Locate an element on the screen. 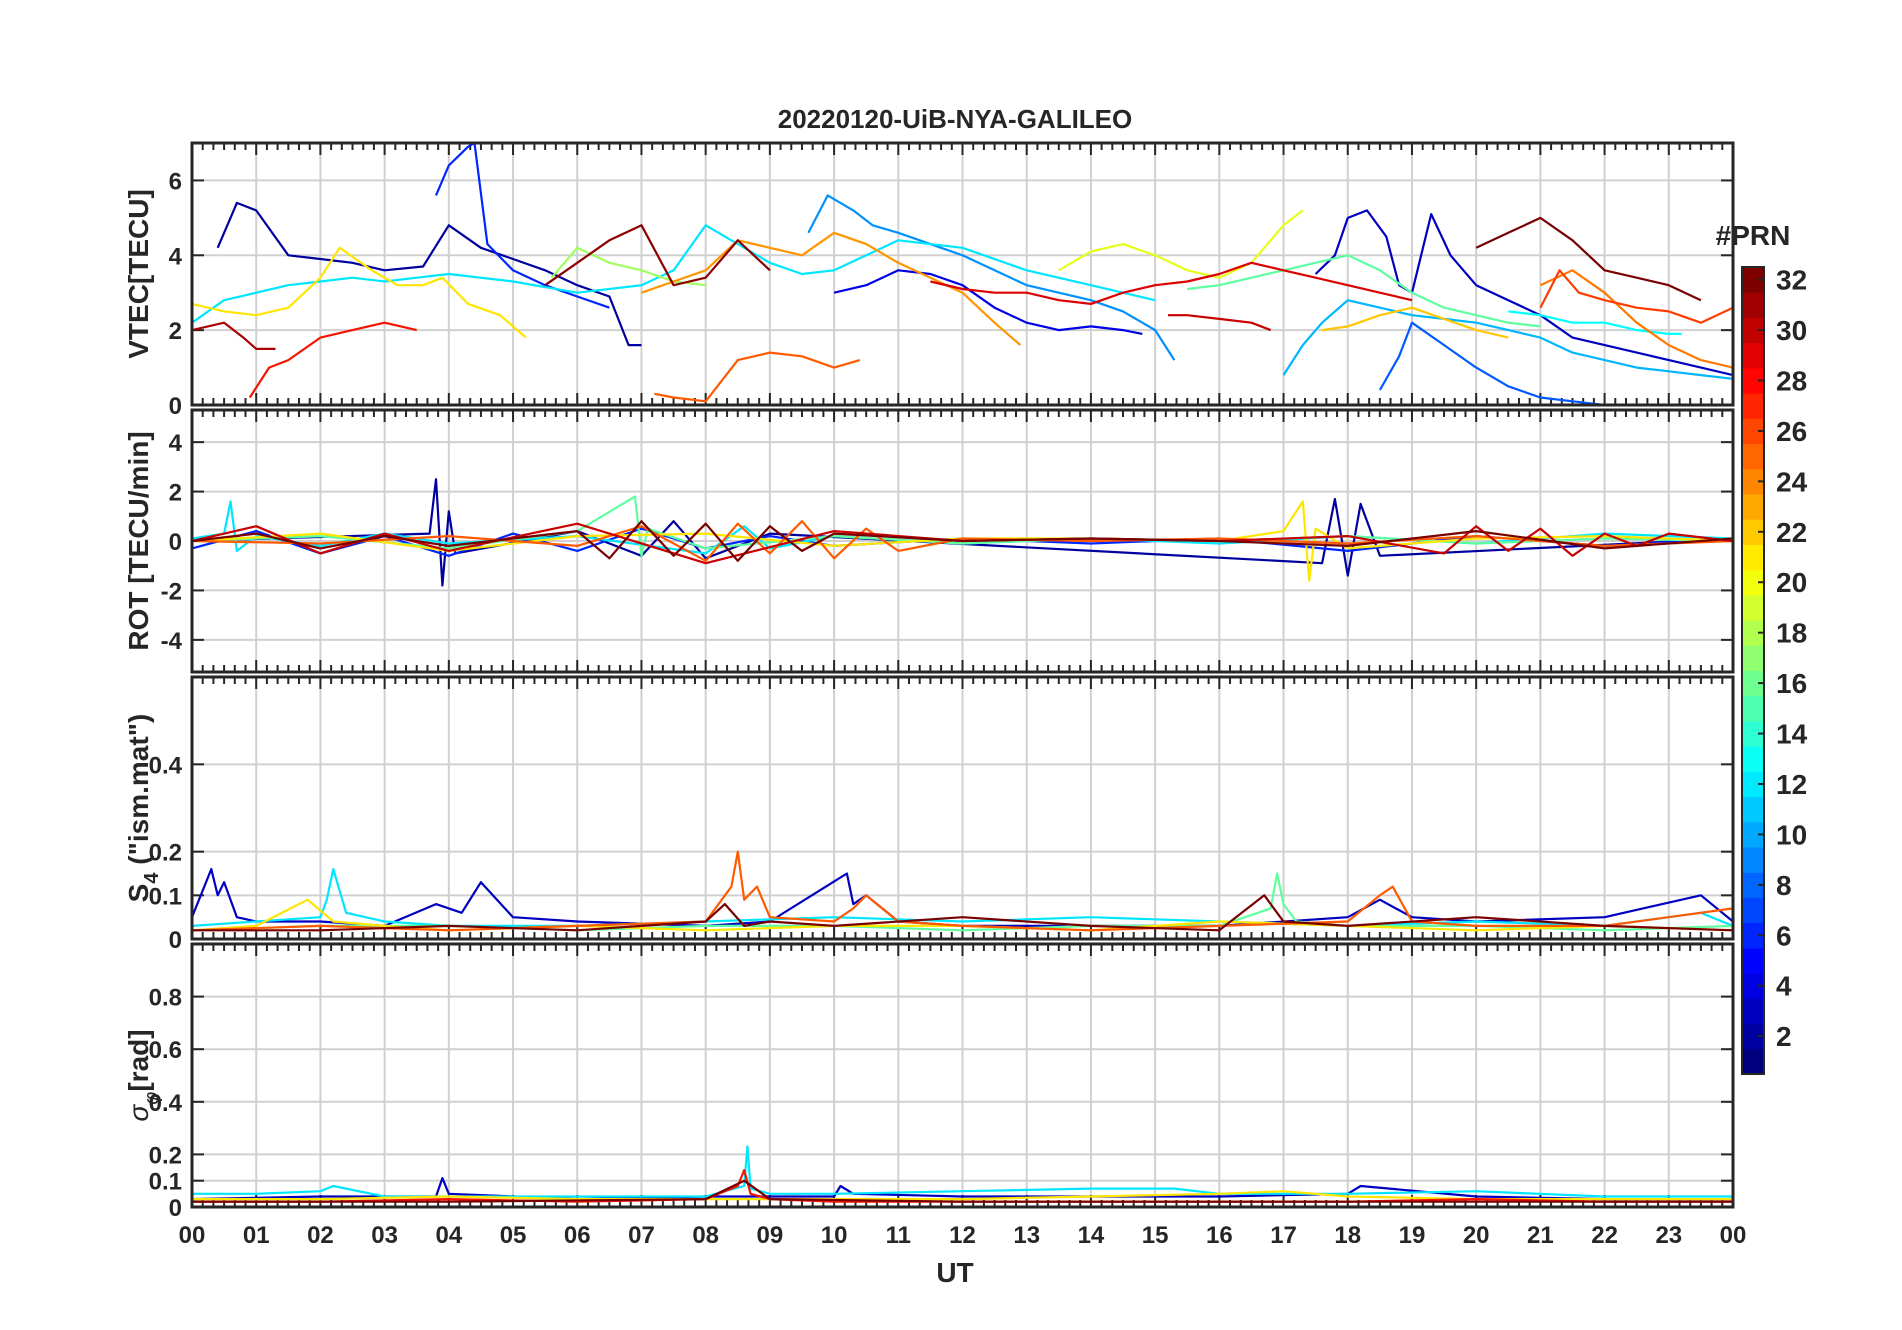  x-tick-label: 19 is located at coordinates (1412, 1235).